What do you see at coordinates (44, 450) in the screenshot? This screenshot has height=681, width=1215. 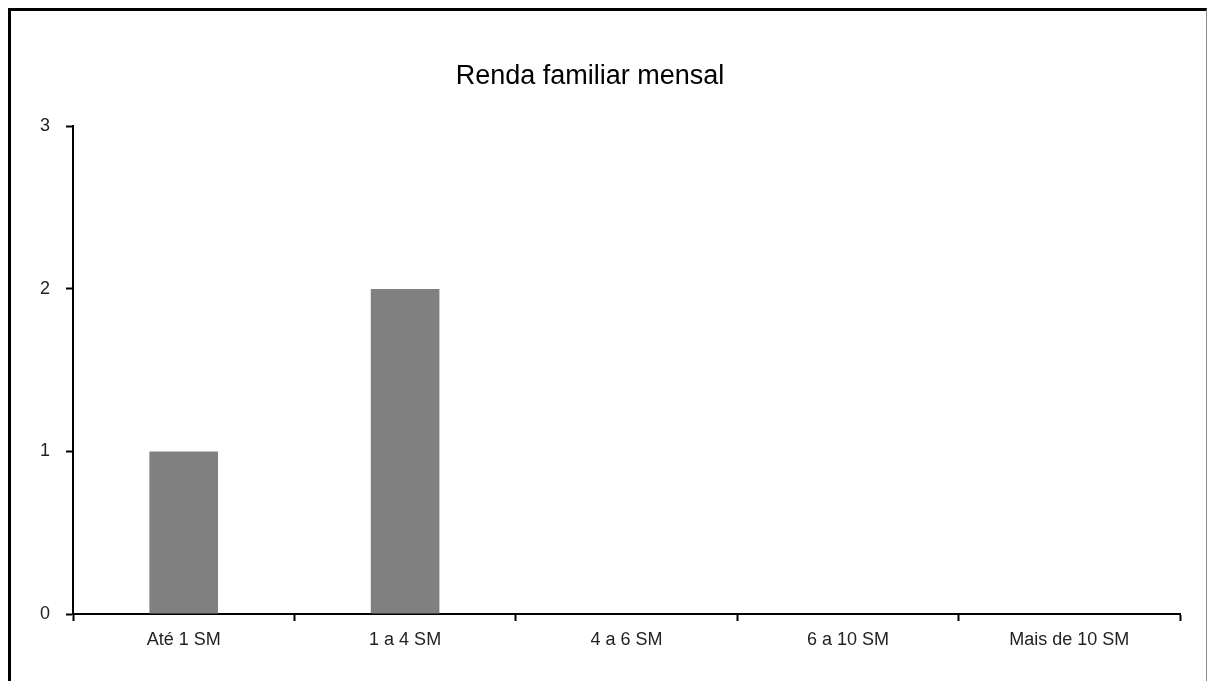 I see `y-tick-label: 1` at bounding box center [44, 450].